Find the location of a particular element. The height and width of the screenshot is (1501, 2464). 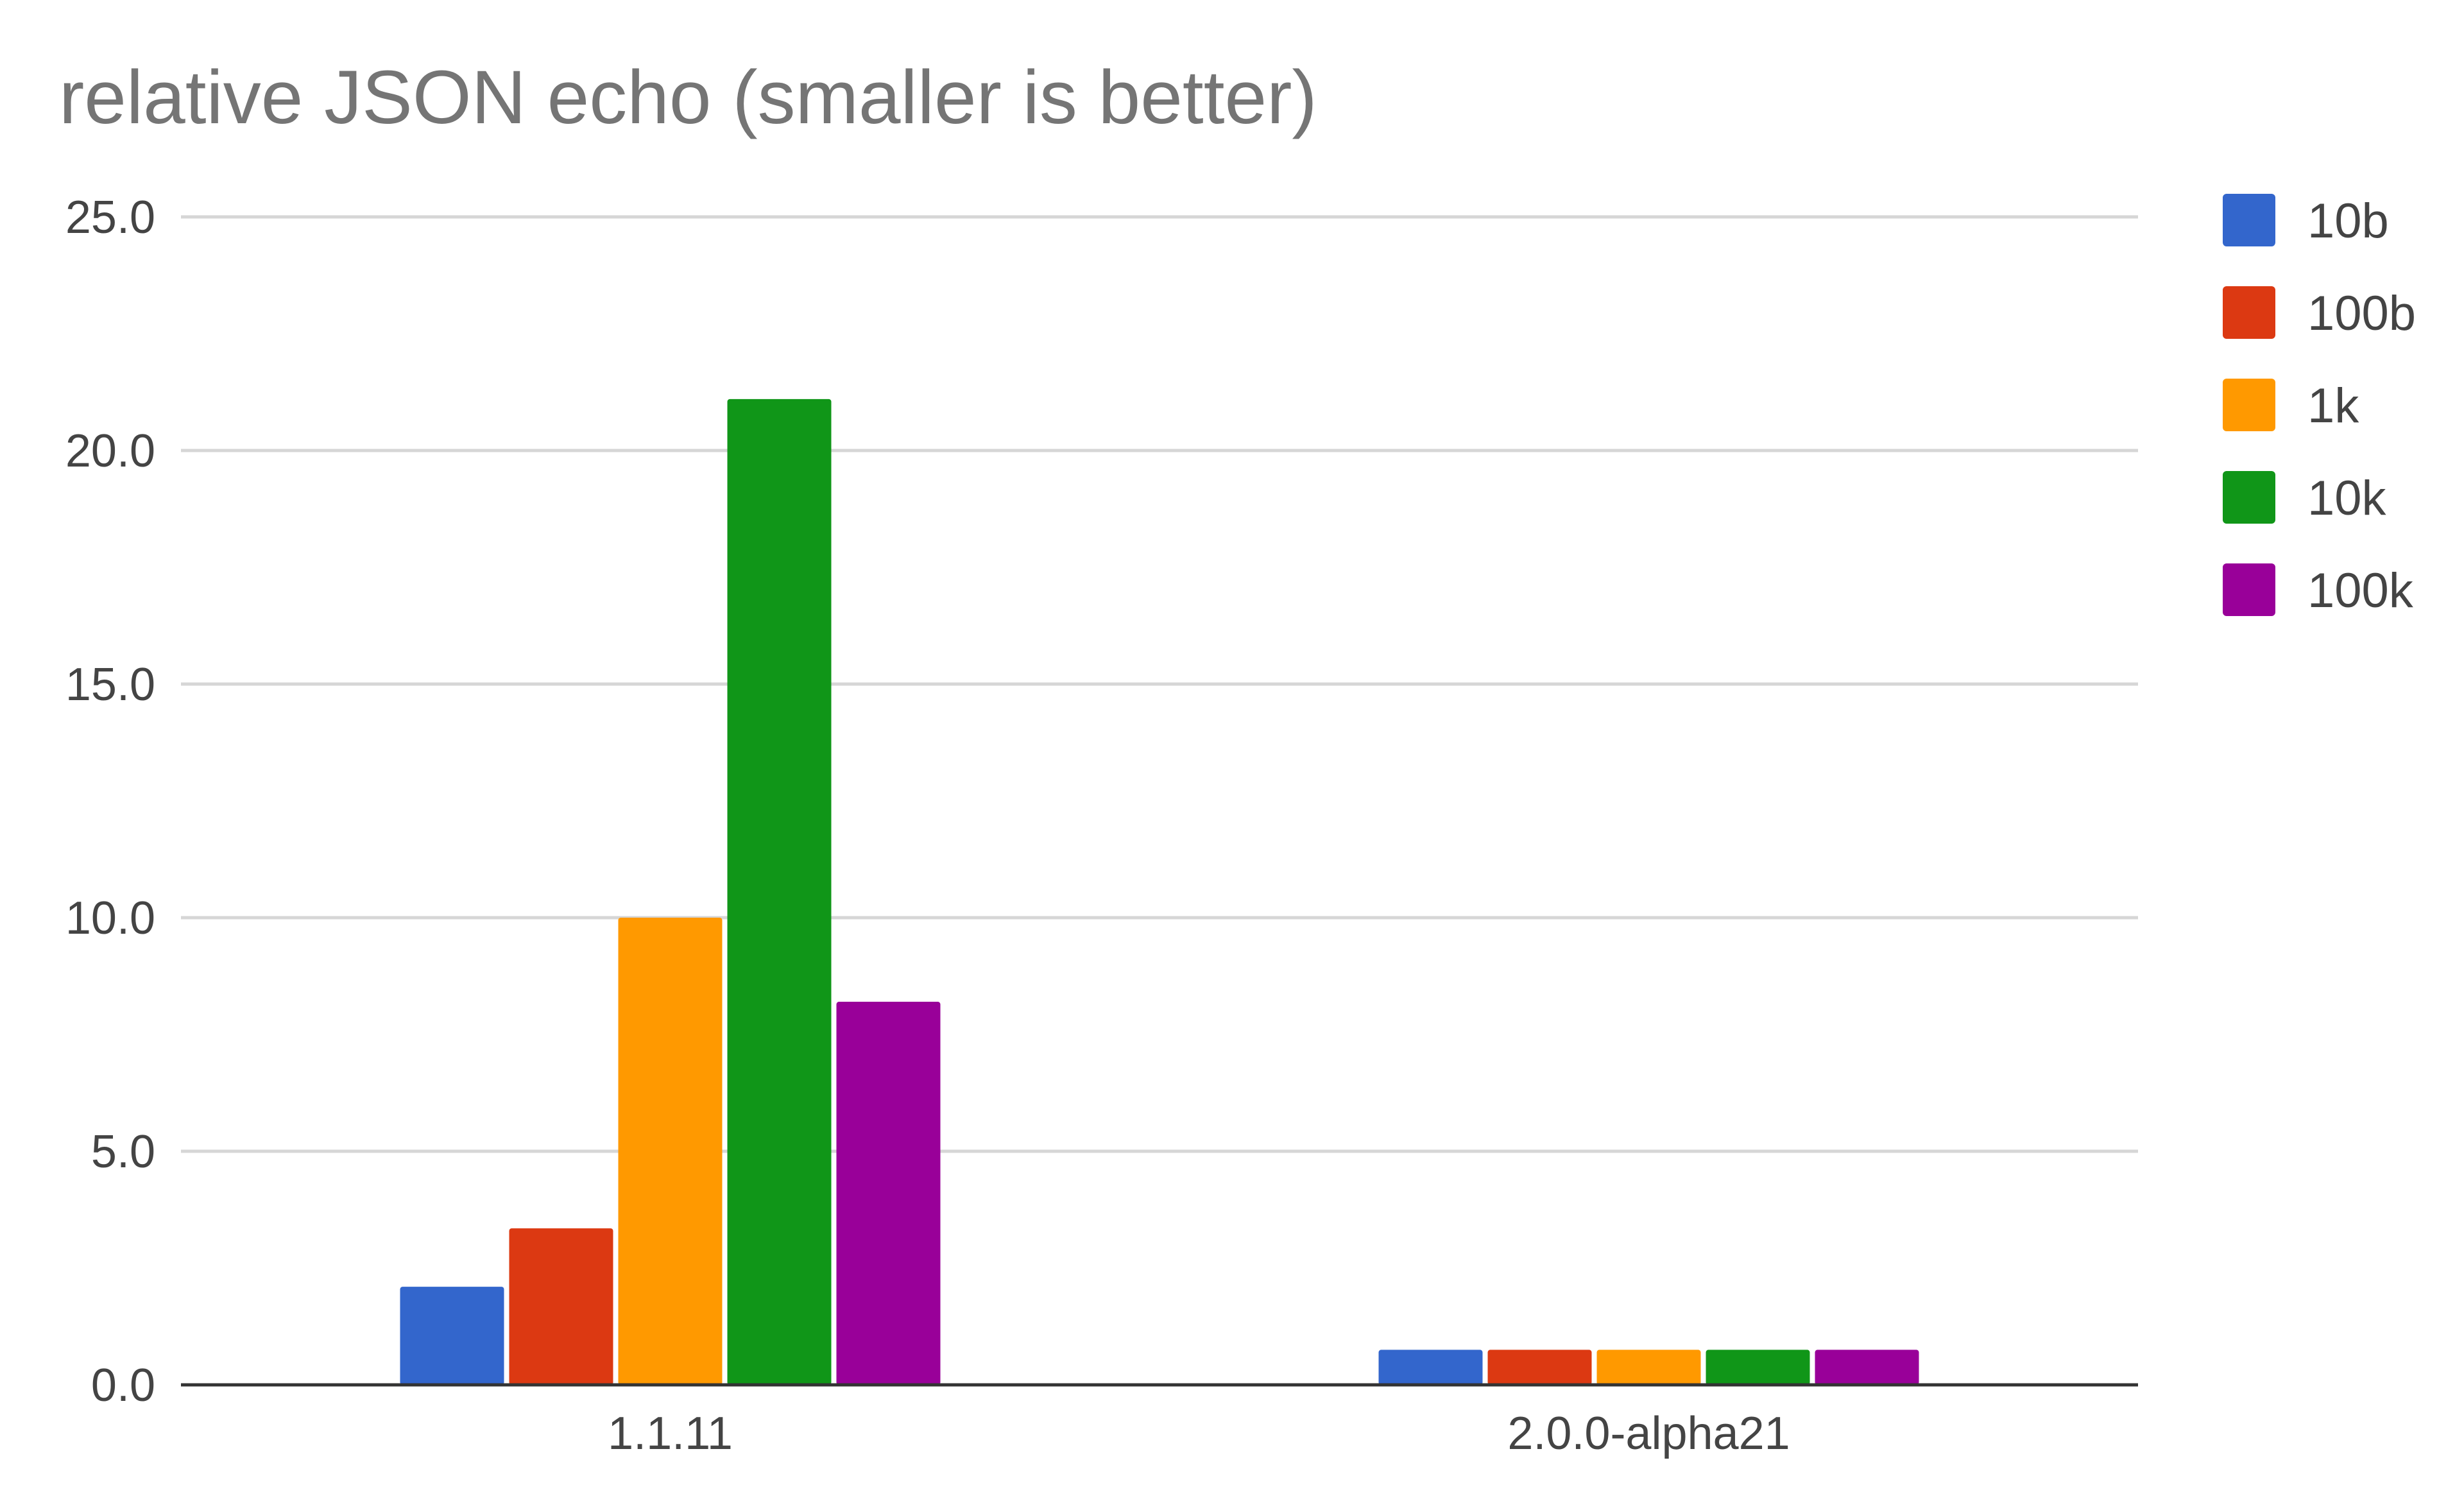

bar-10b-2.0.0-alpha21 is located at coordinates (1430, 1368).